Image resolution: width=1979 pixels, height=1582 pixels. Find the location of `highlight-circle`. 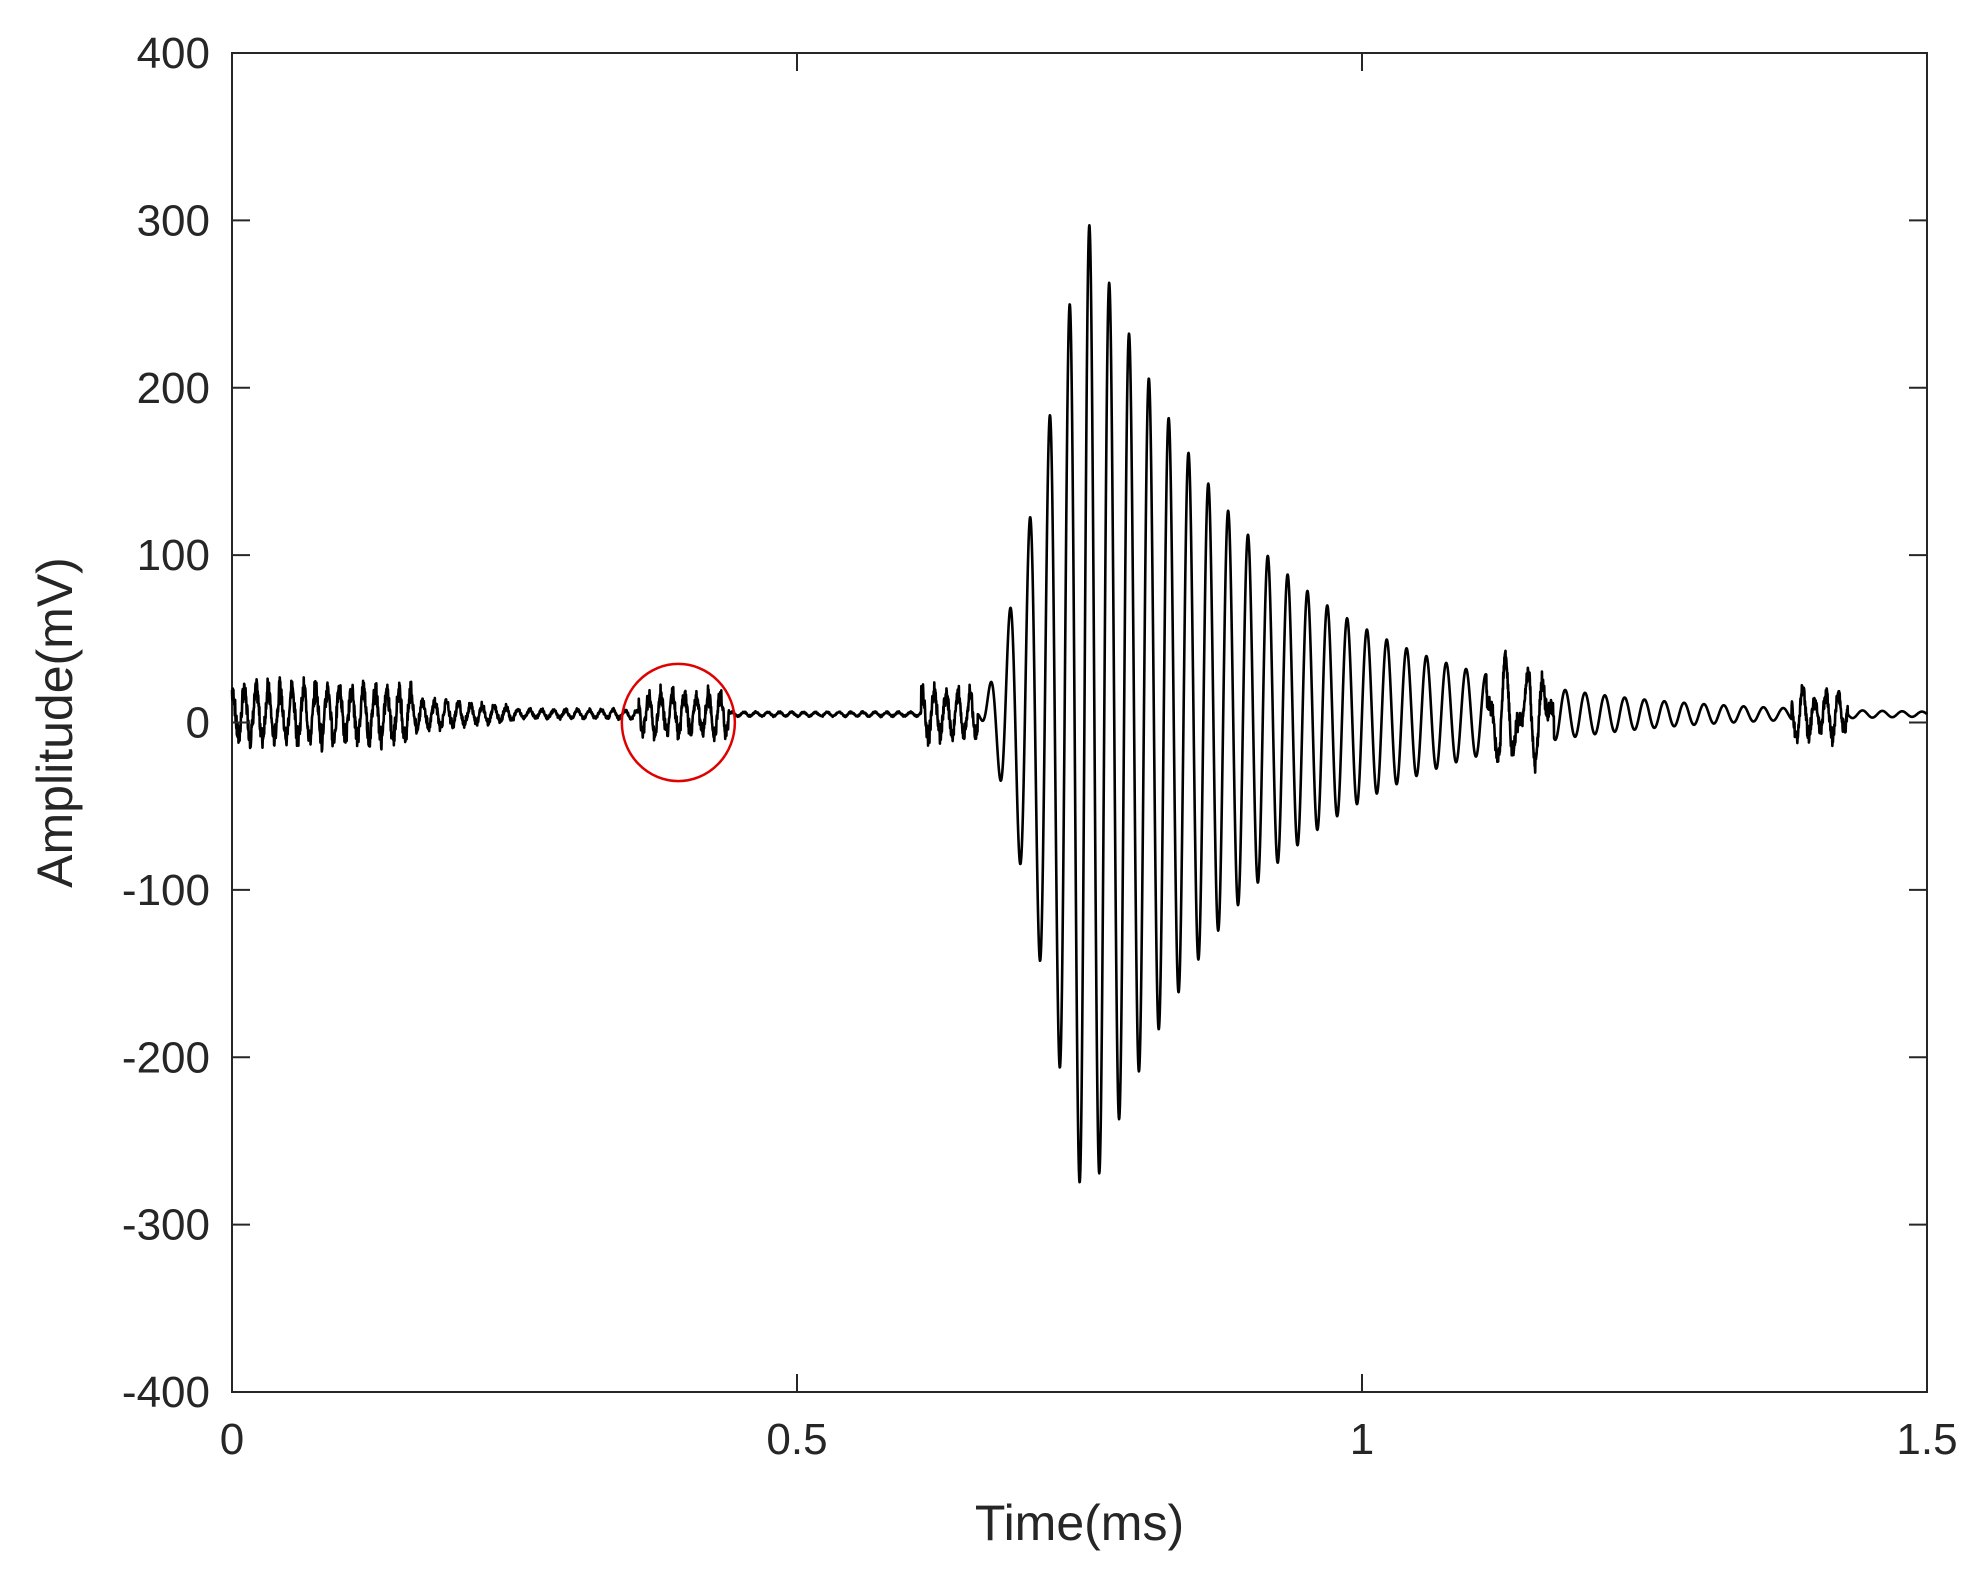

highlight-circle is located at coordinates (678, 722).